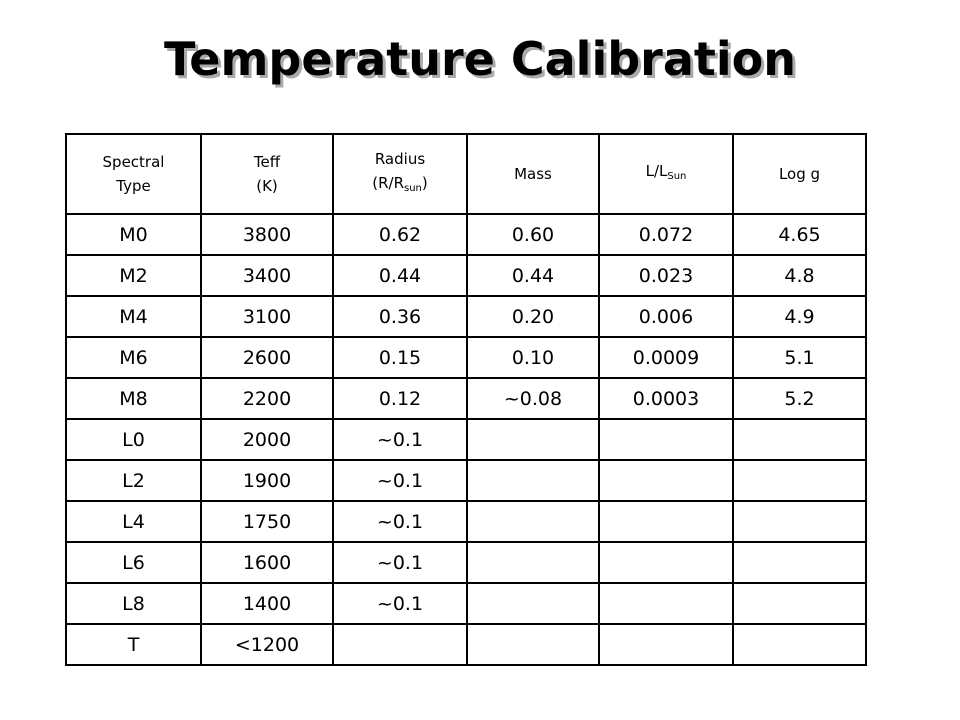 This screenshot has height=720, width=960. What do you see at coordinates (666, 316) in the screenshot?
I see `table-cell: 0.006` at bounding box center [666, 316].